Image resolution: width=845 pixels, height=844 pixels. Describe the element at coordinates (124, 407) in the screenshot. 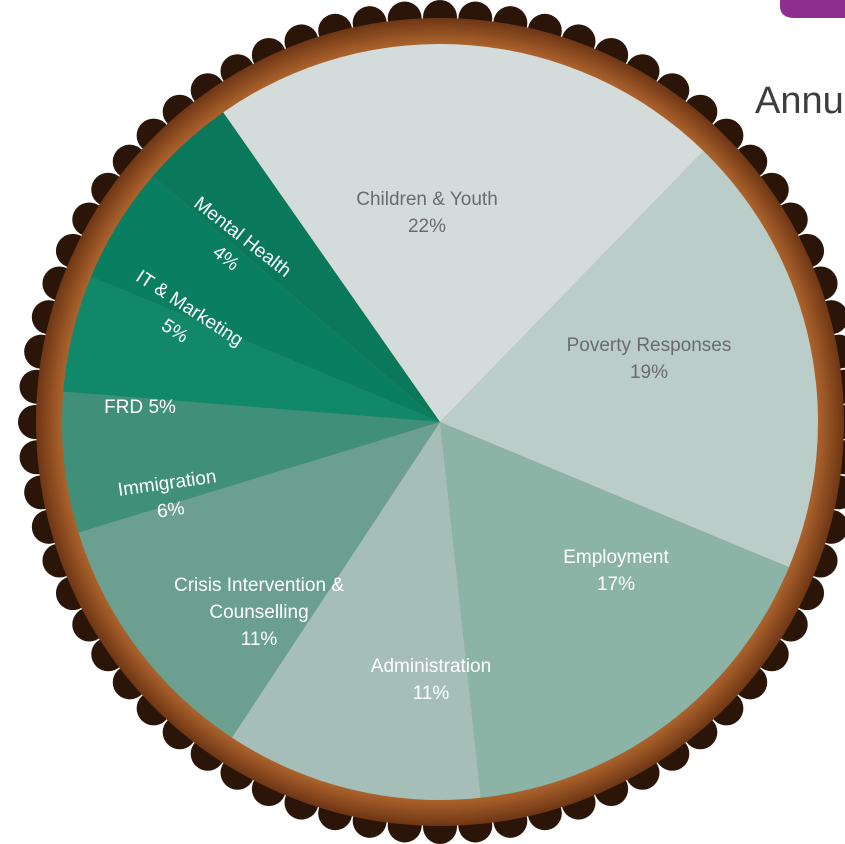

I see `category-label: FRD` at that location.